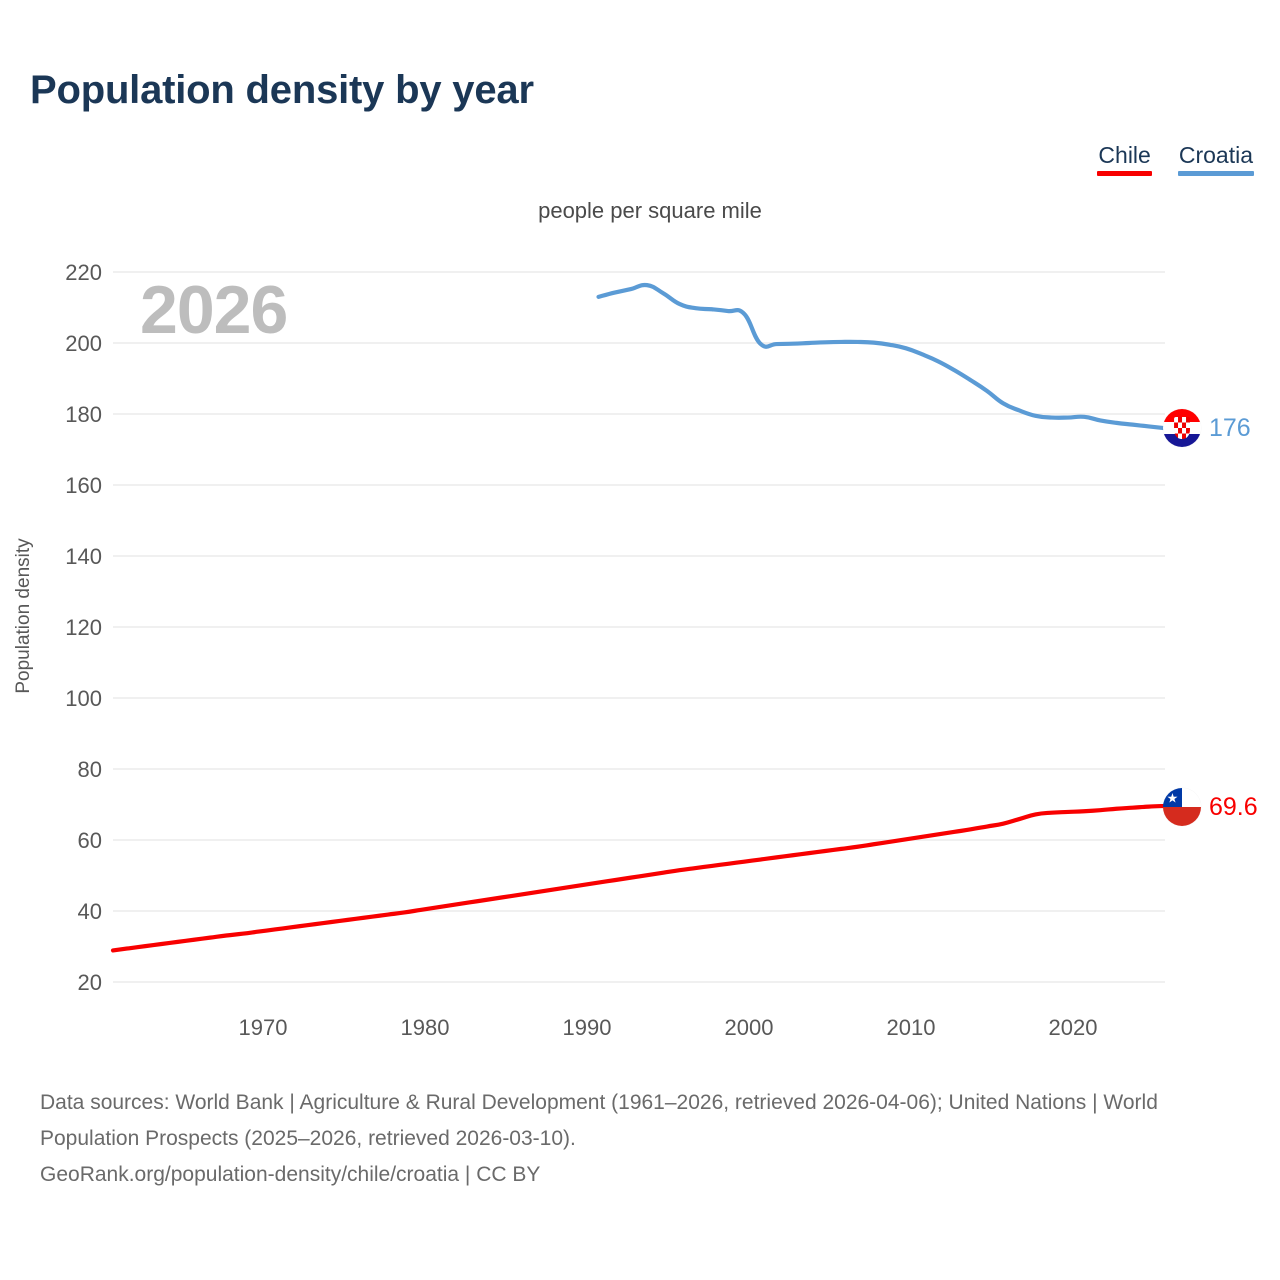  Describe the element at coordinates (1207, 428) in the screenshot. I see `croatia-endpoint: 176` at that location.